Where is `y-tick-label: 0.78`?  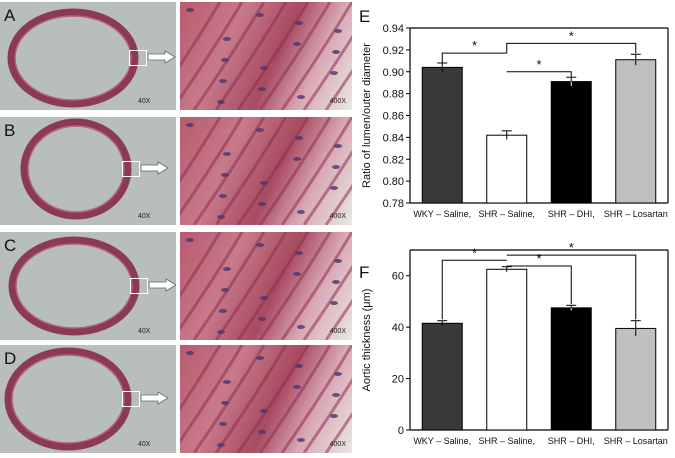
y-tick-label: 0.78 is located at coordinates (393, 204).